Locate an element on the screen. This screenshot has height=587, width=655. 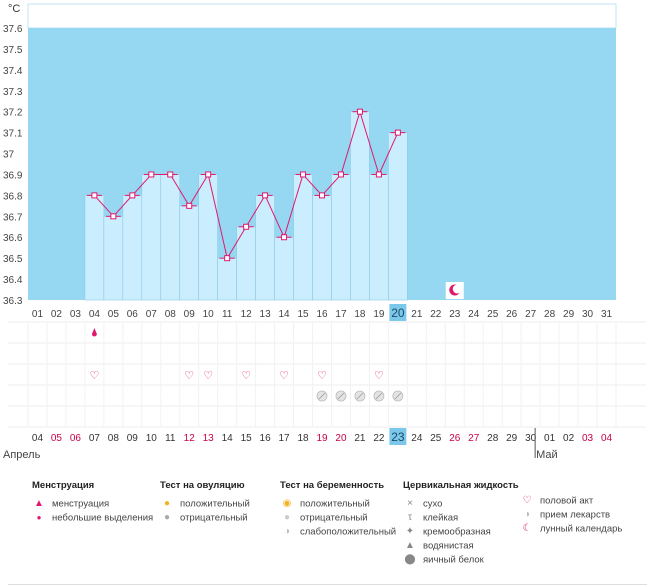
legend-title: Менструация is located at coordinates (63, 485).